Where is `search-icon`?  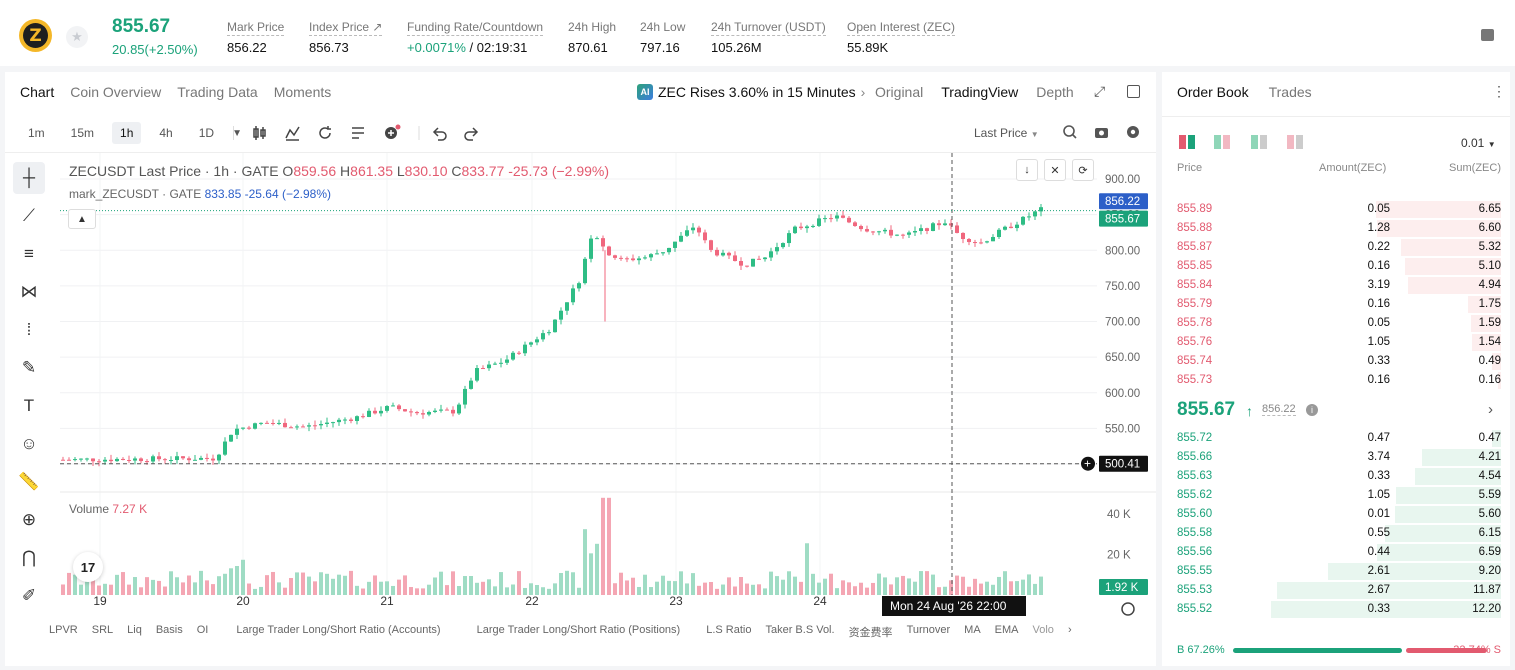 search-icon is located at coordinates (1070, 132).